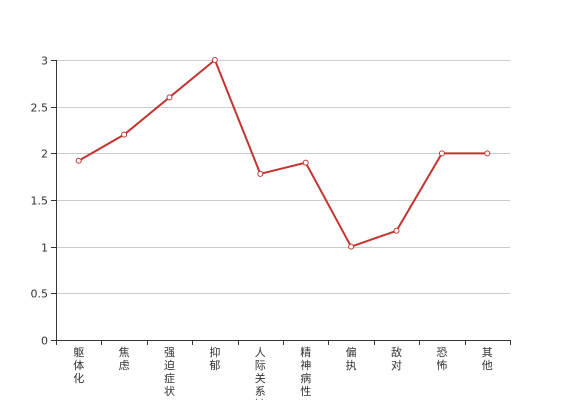 This screenshot has height=405, width=567. What do you see at coordinates (260, 373) in the screenshot?
I see `x-tick-label: 人际关系敏感` at bounding box center [260, 373].